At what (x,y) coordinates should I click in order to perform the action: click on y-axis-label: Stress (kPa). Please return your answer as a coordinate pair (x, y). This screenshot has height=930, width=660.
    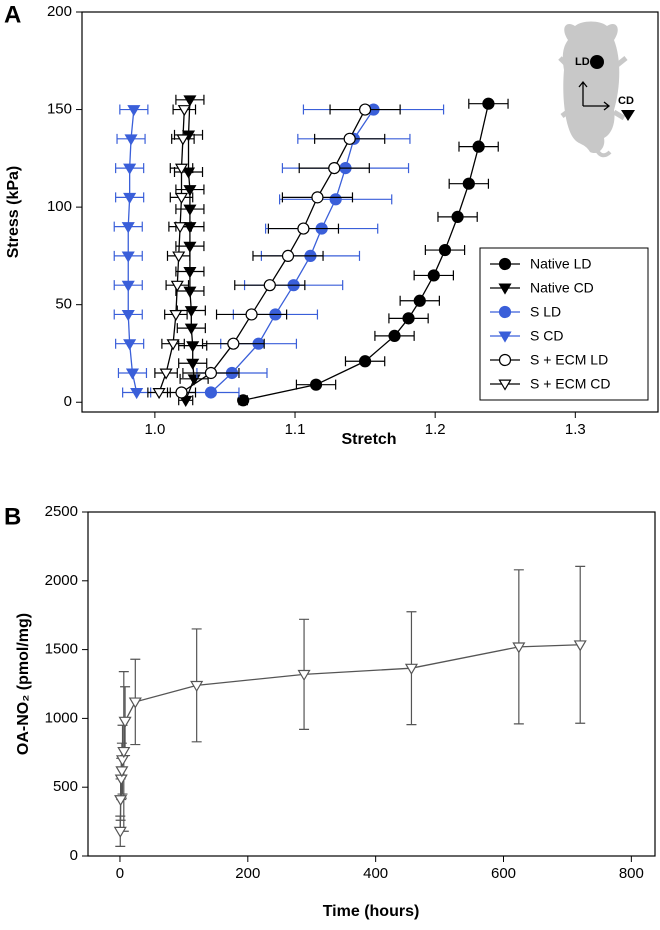
    Looking at the image, I should click on (13, 212).